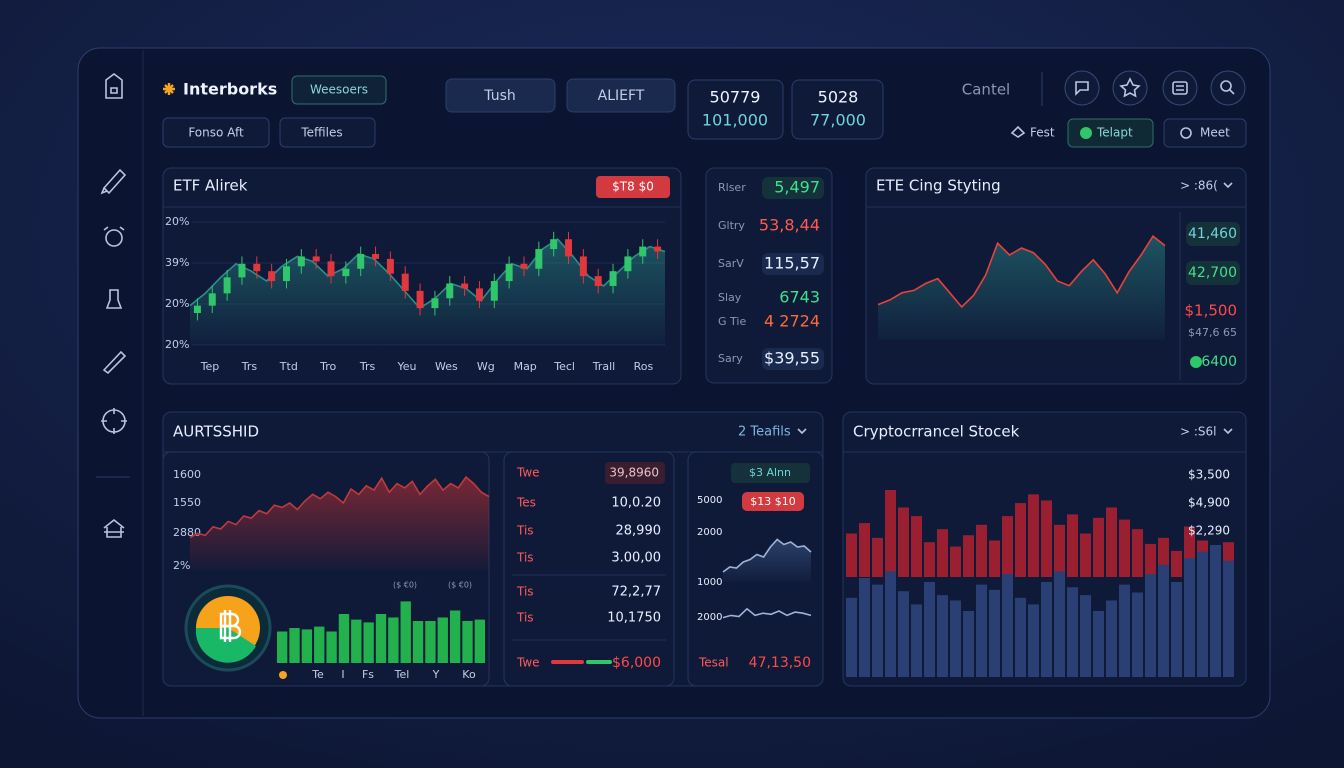 The width and height of the screenshot is (1344, 768). What do you see at coordinates (767, 555) in the screenshot?
I see `mini-line` at bounding box center [767, 555].